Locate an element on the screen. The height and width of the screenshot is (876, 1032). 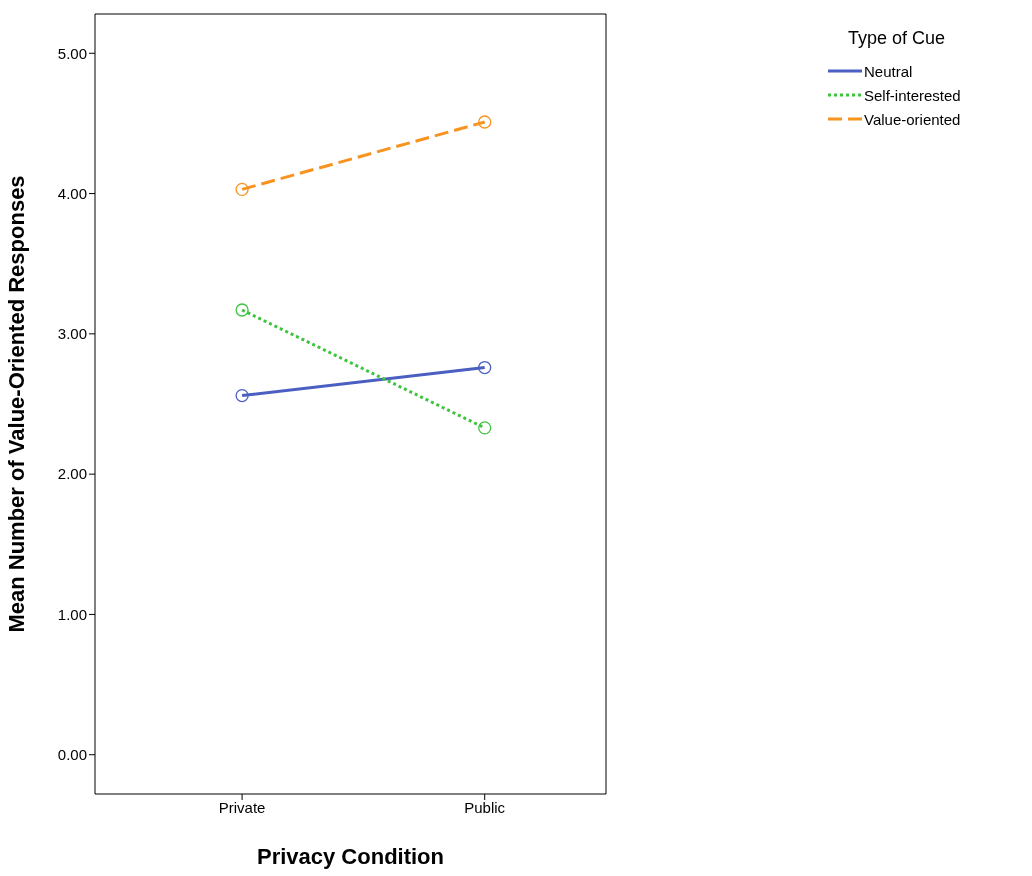
x-axis-title: Privacy Condition is located at coordinates (350, 856).